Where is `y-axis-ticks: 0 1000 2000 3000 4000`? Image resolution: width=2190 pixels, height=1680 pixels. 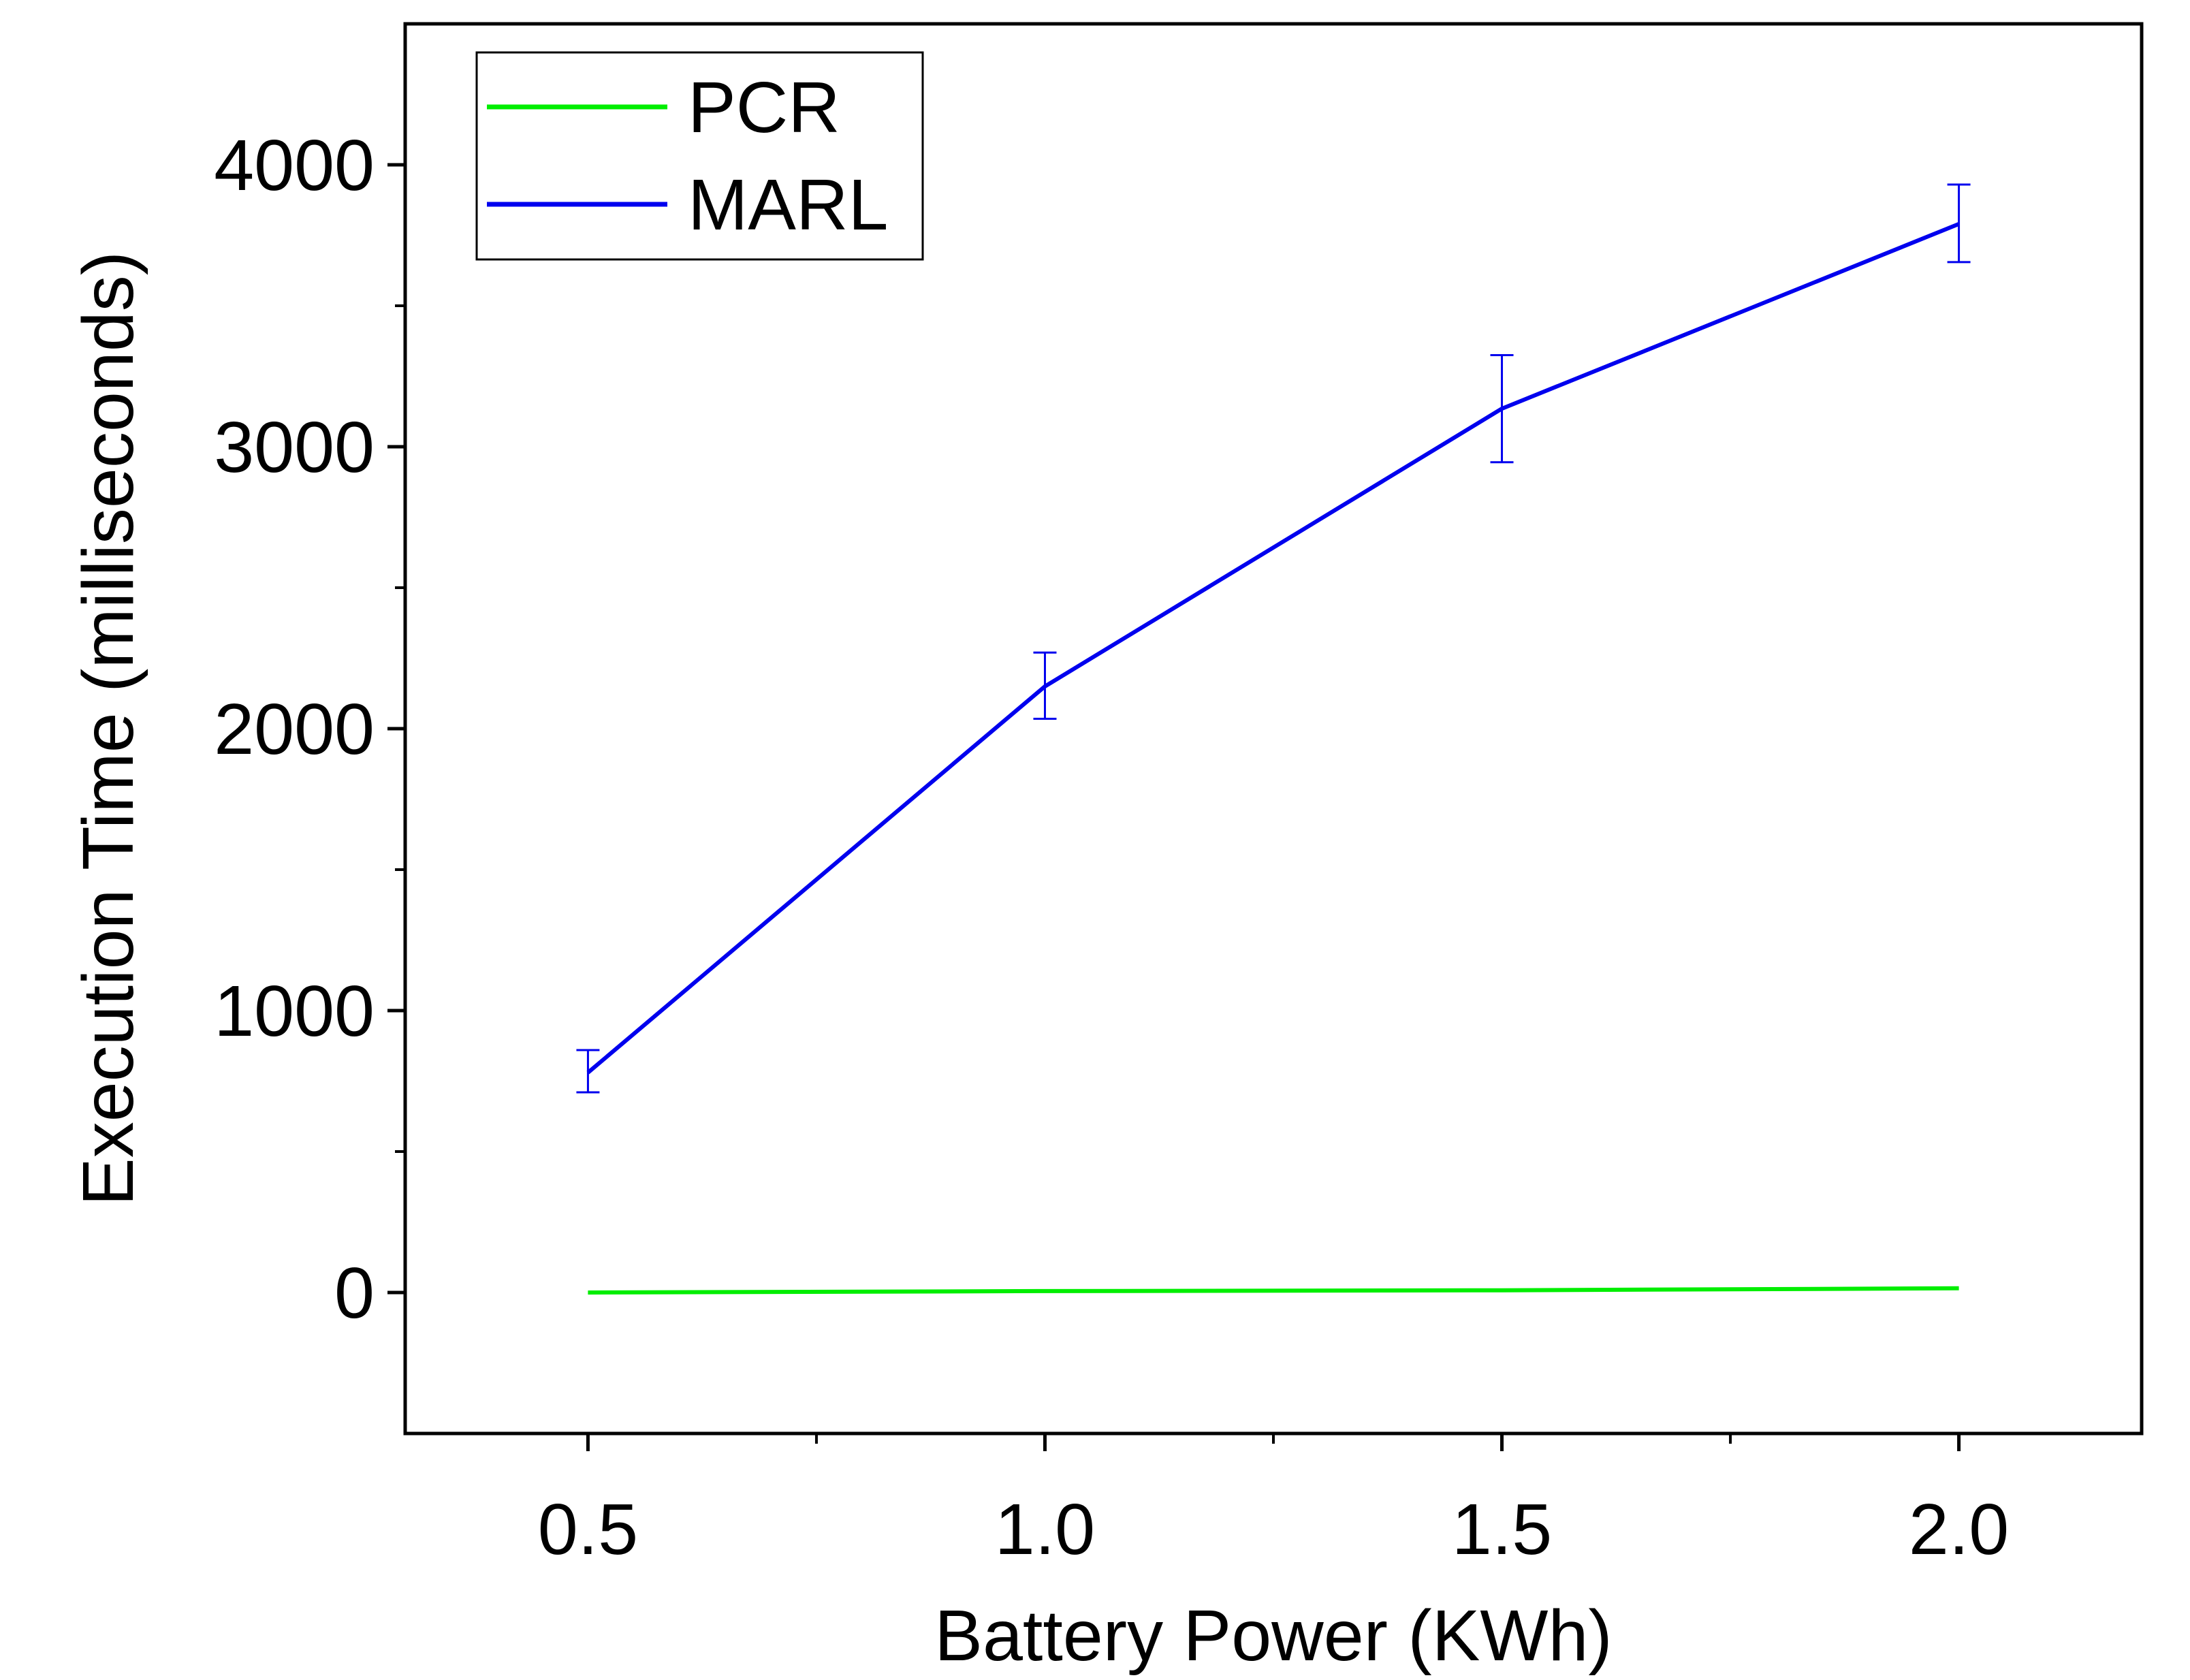
y-axis-ticks: 0 1000 2000 3000 4000 is located at coordinates (309, 729).